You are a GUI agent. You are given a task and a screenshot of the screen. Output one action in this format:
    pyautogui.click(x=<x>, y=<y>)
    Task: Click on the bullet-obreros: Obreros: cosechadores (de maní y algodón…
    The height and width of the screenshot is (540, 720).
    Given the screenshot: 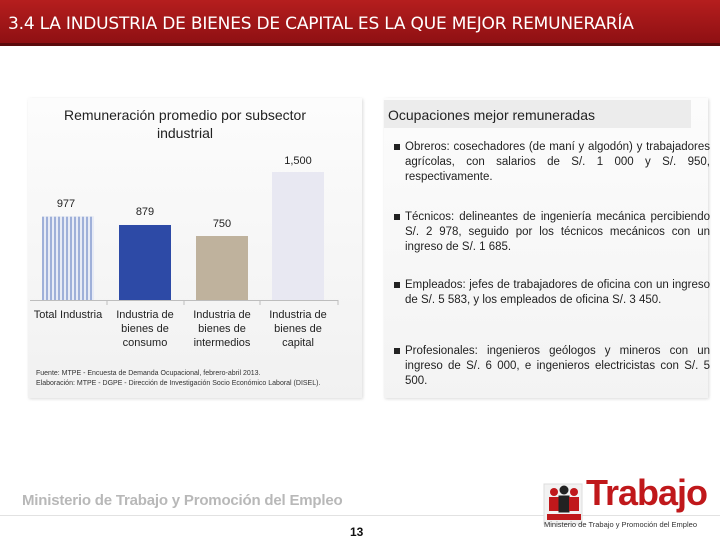 What is the action you would take?
    pyautogui.click(x=552, y=162)
    